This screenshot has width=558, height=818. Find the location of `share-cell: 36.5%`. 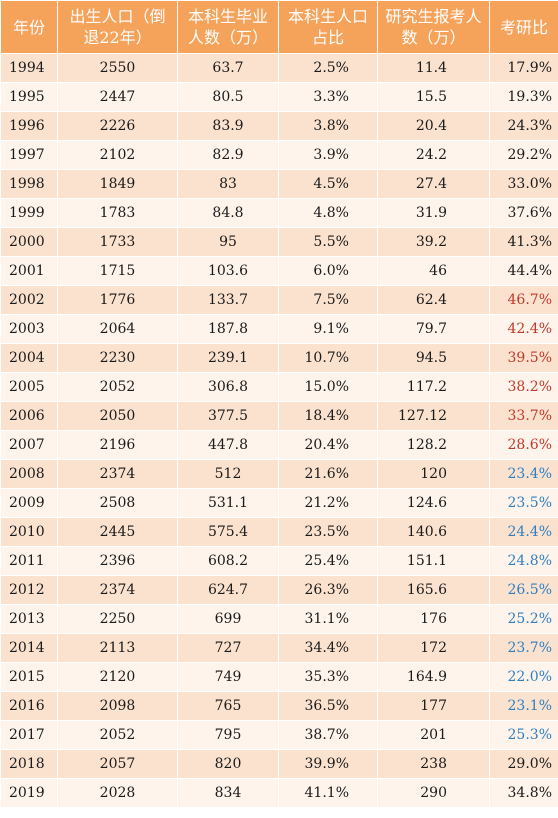

share-cell: 36.5% is located at coordinates (328, 706).